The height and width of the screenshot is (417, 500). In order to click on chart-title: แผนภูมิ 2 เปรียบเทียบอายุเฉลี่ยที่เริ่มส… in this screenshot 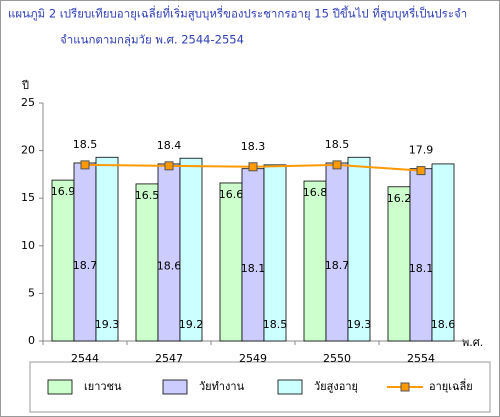, I will do `click(237, 13)`.